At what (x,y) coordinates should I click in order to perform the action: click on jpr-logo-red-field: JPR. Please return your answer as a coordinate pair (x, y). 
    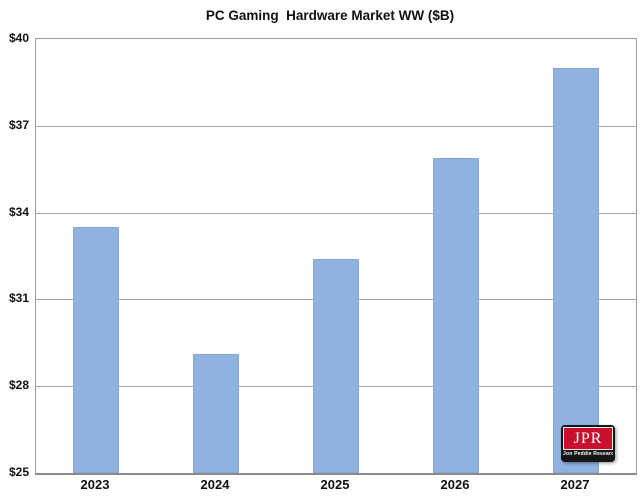
    Looking at the image, I should click on (588, 438).